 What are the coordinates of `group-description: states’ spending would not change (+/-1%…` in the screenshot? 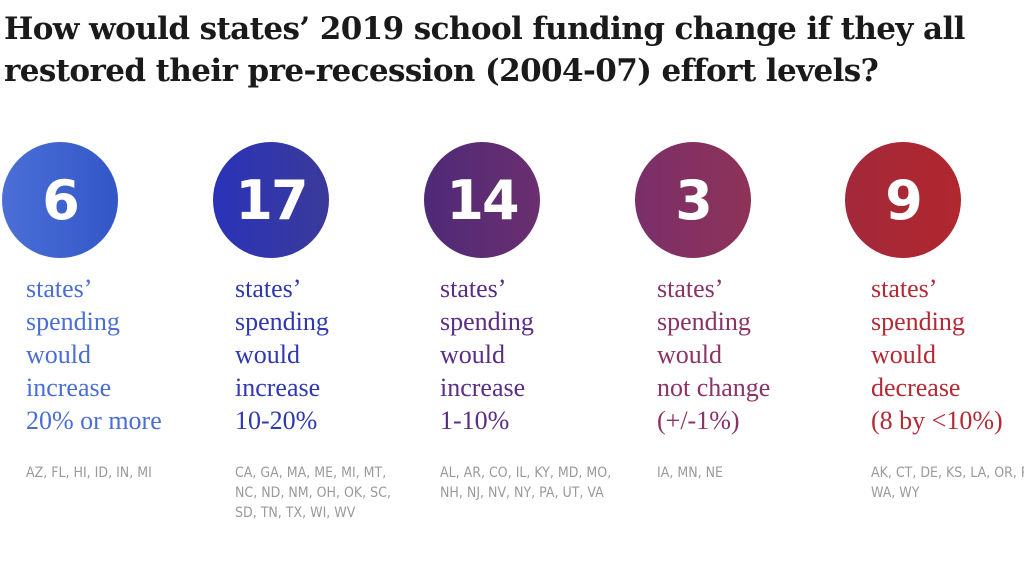 It's located at (741, 354).